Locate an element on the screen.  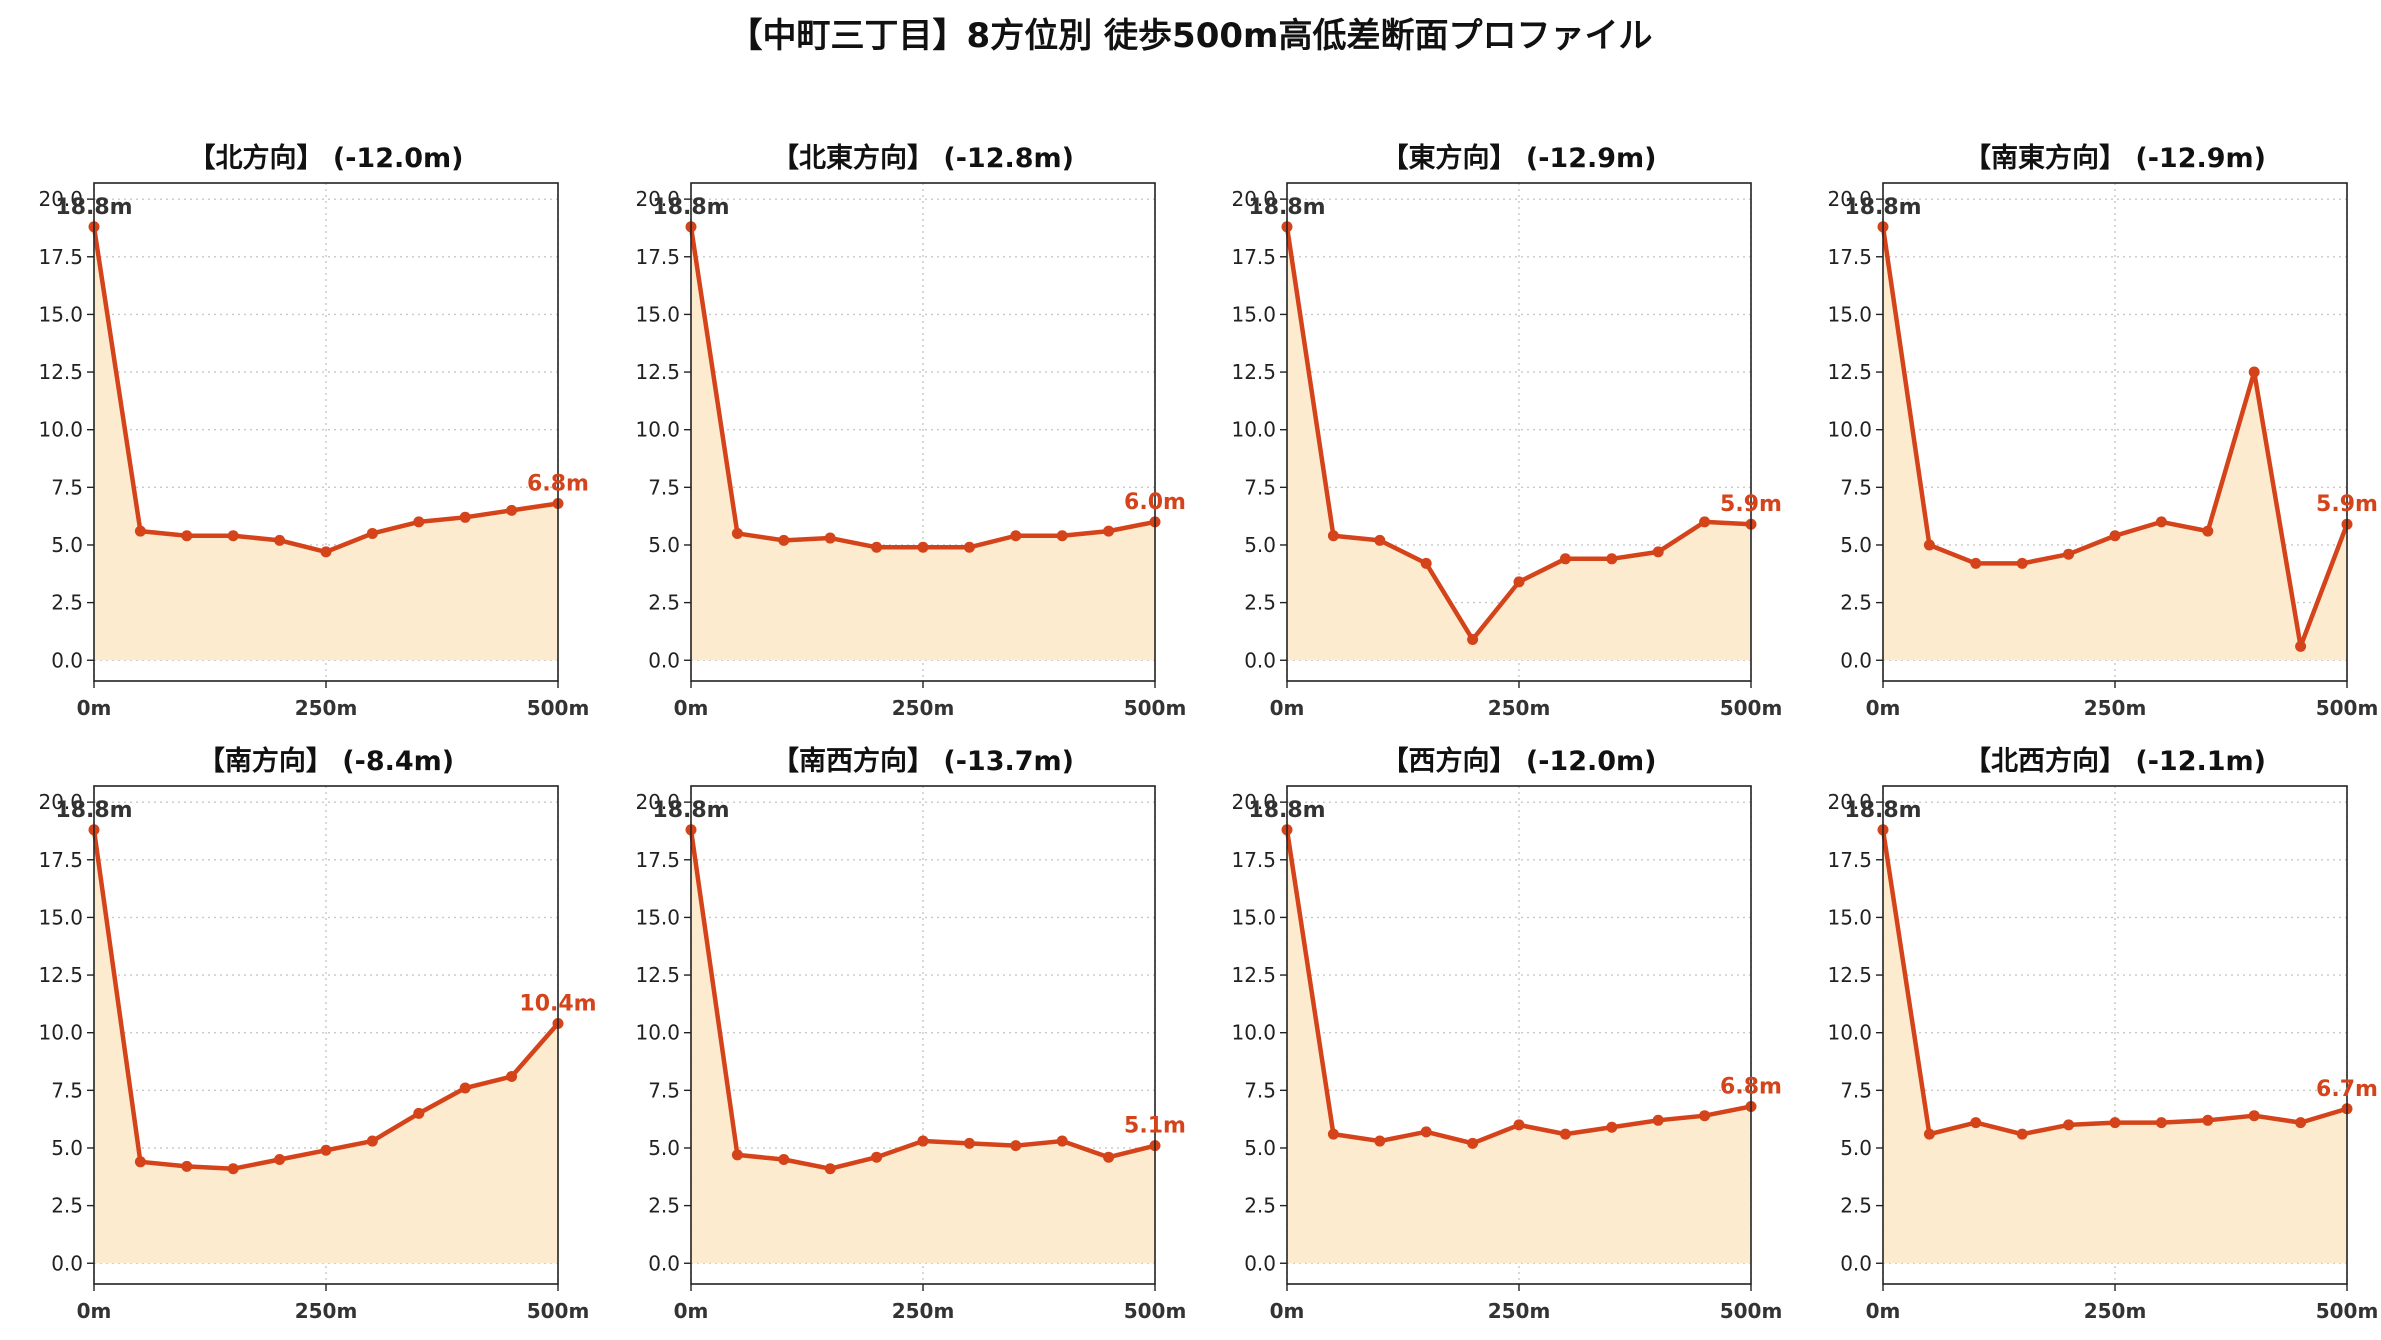
end-elevation-label: 5.9m is located at coordinates (1751, 504).